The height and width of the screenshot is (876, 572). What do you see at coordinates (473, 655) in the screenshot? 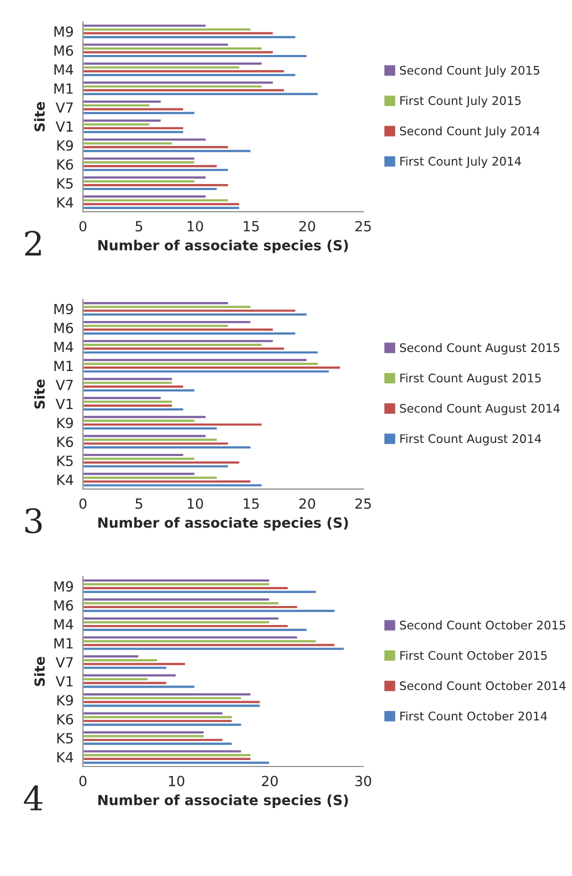
I see `legend-label: First Count October 2015` at bounding box center [473, 655].